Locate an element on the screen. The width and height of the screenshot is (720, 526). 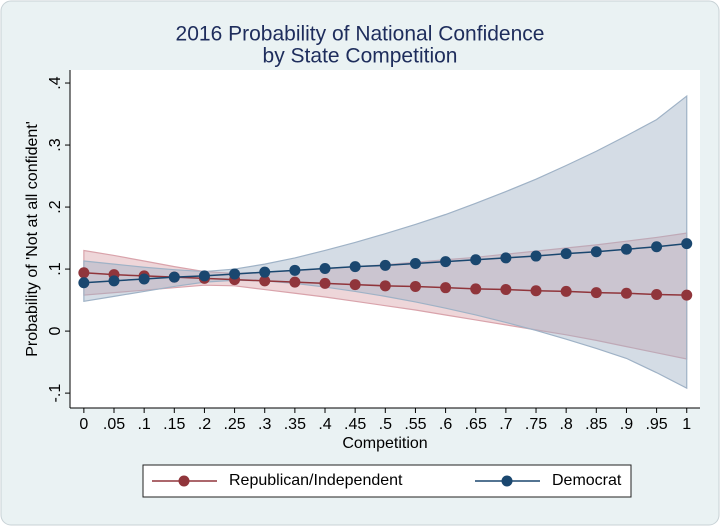
x-tick-label: .5 is located at coordinates (385, 424).